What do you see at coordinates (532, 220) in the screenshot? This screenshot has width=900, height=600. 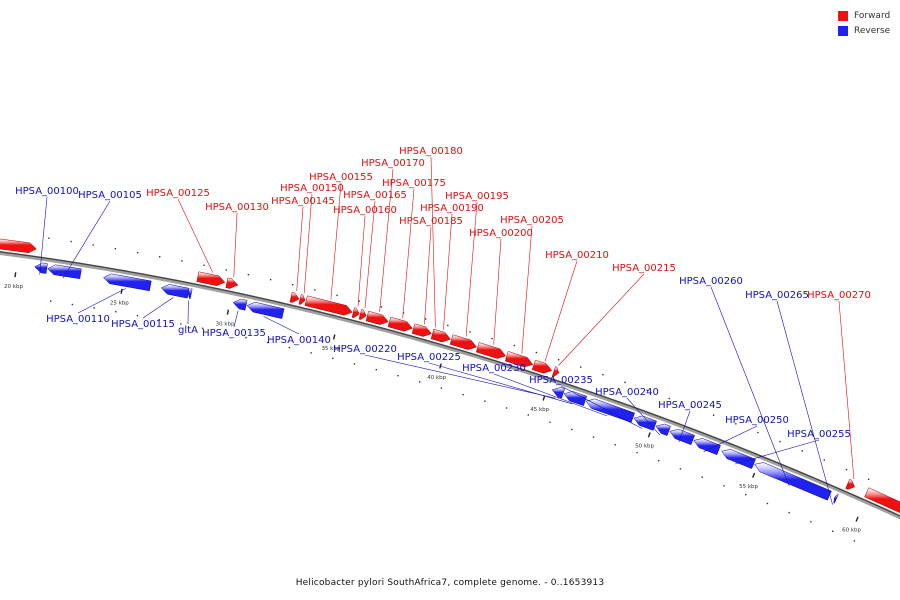 I see `gene-label: HPSA_00205` at bounding box center [532, 220].